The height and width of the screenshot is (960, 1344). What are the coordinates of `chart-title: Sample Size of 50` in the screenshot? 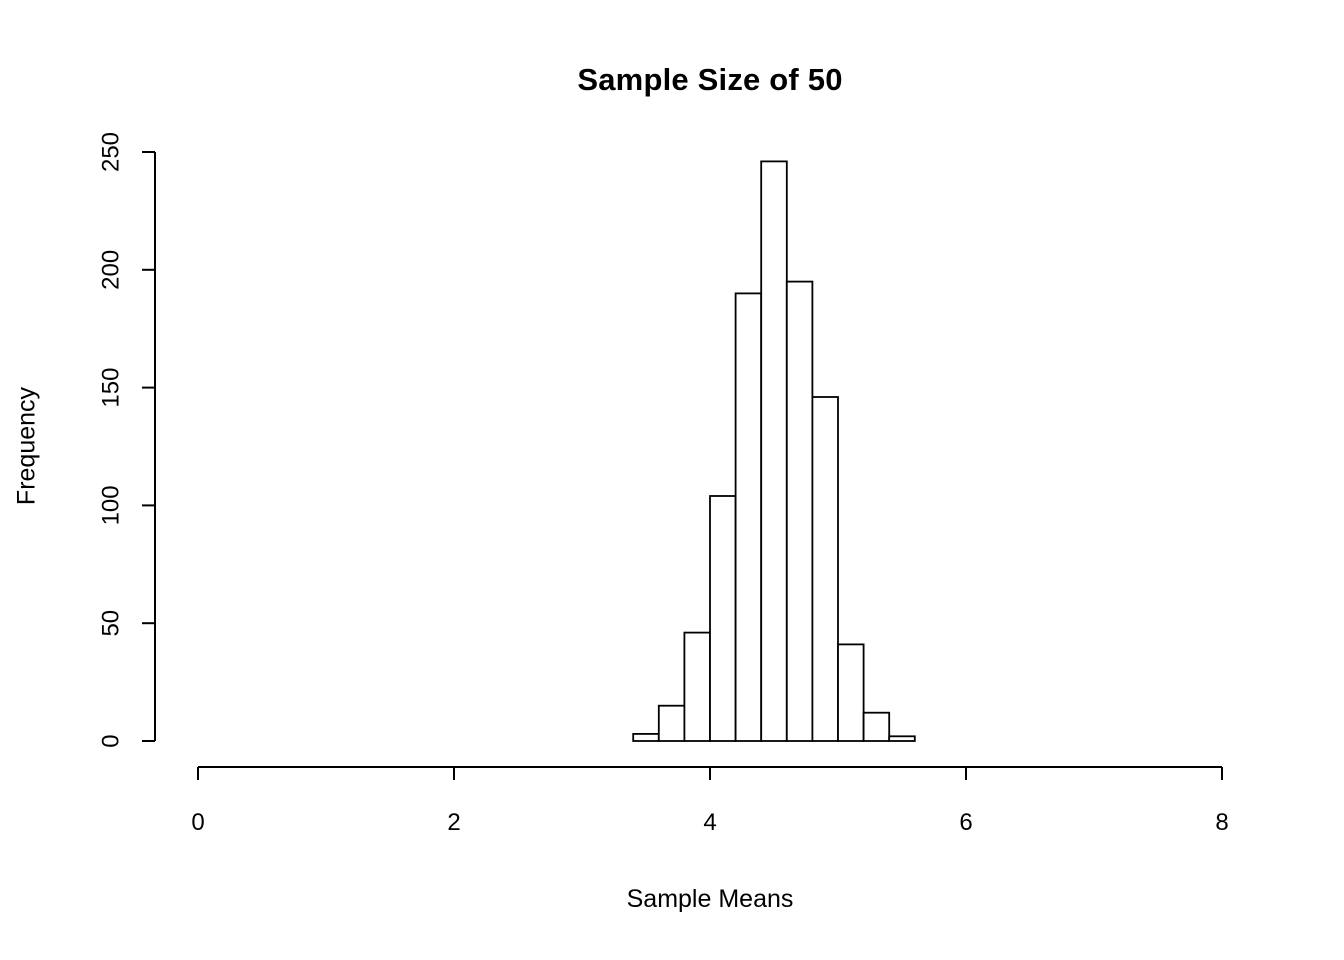 It's located at (710, 79).